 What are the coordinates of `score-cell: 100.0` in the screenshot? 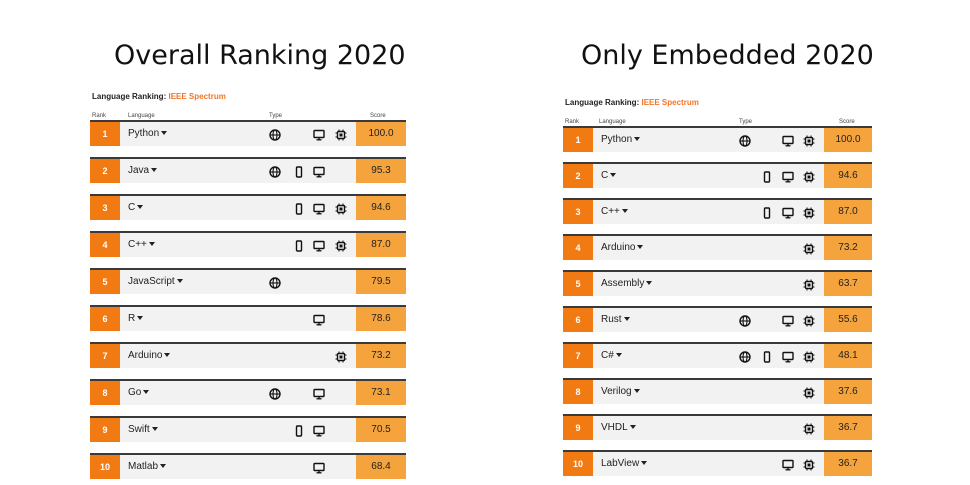 It's located at (381, 134).